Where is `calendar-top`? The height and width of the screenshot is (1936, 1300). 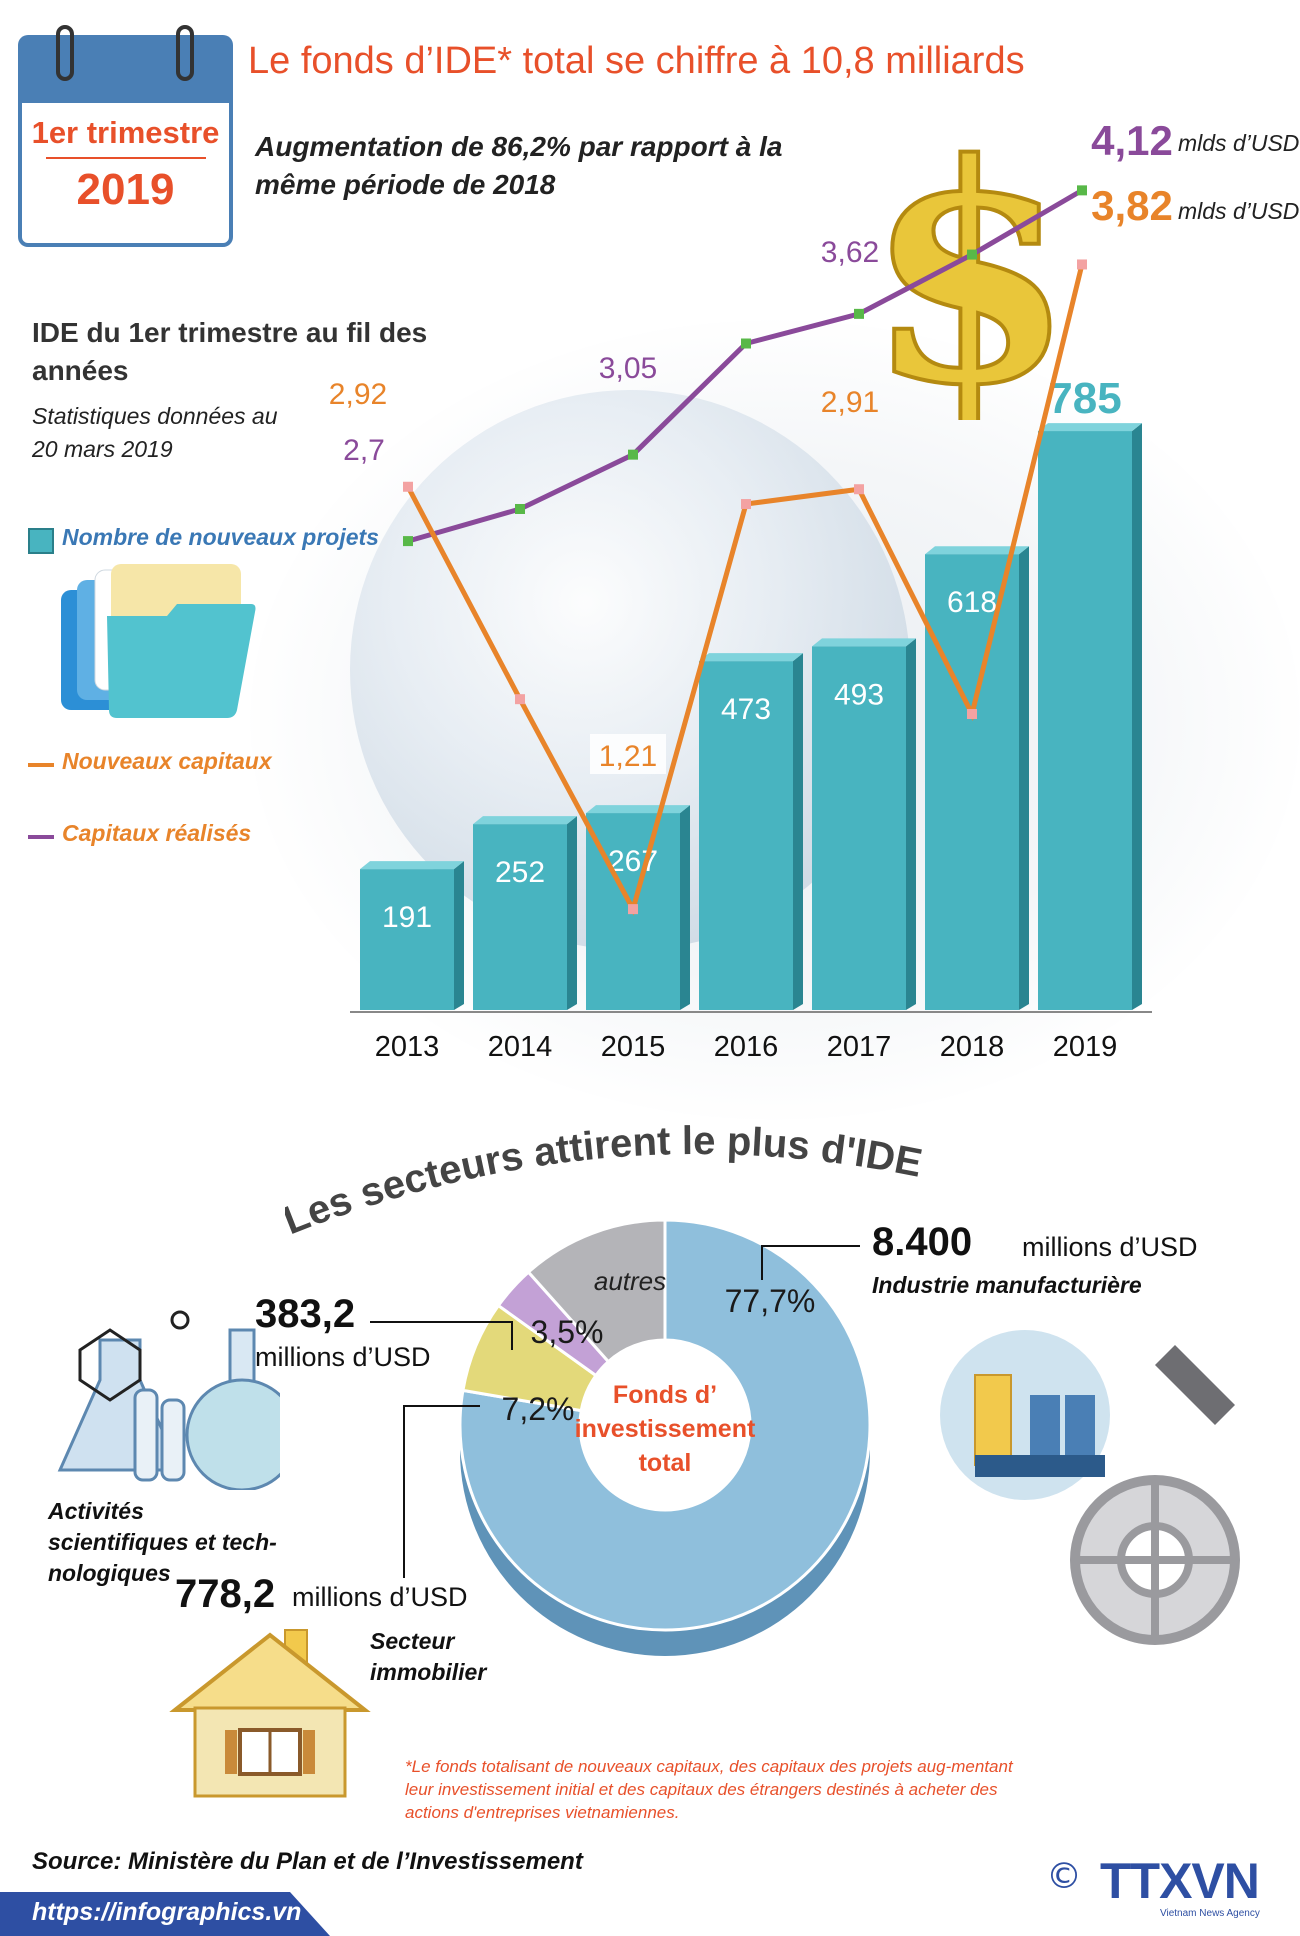 calendar-top is located at coordinates (125, 70).